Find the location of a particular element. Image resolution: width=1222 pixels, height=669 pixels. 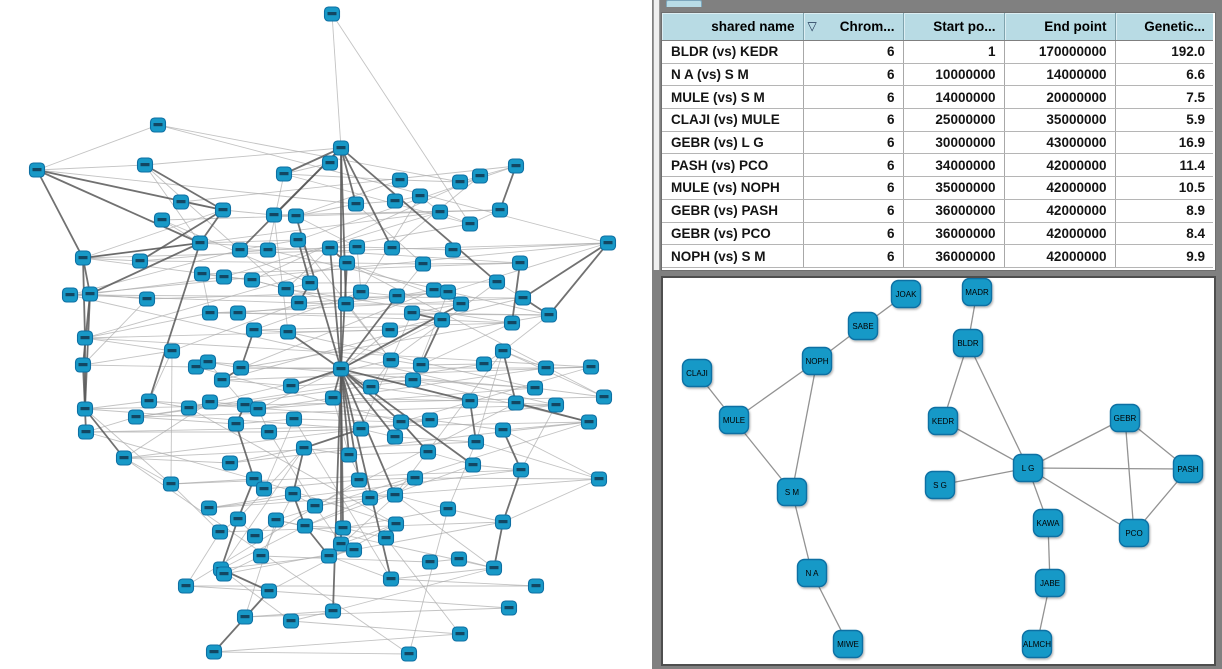

table-row: MULE (vs) NOPH 6 35000000 42000000 10.5 is located at coordinates (937, 188).